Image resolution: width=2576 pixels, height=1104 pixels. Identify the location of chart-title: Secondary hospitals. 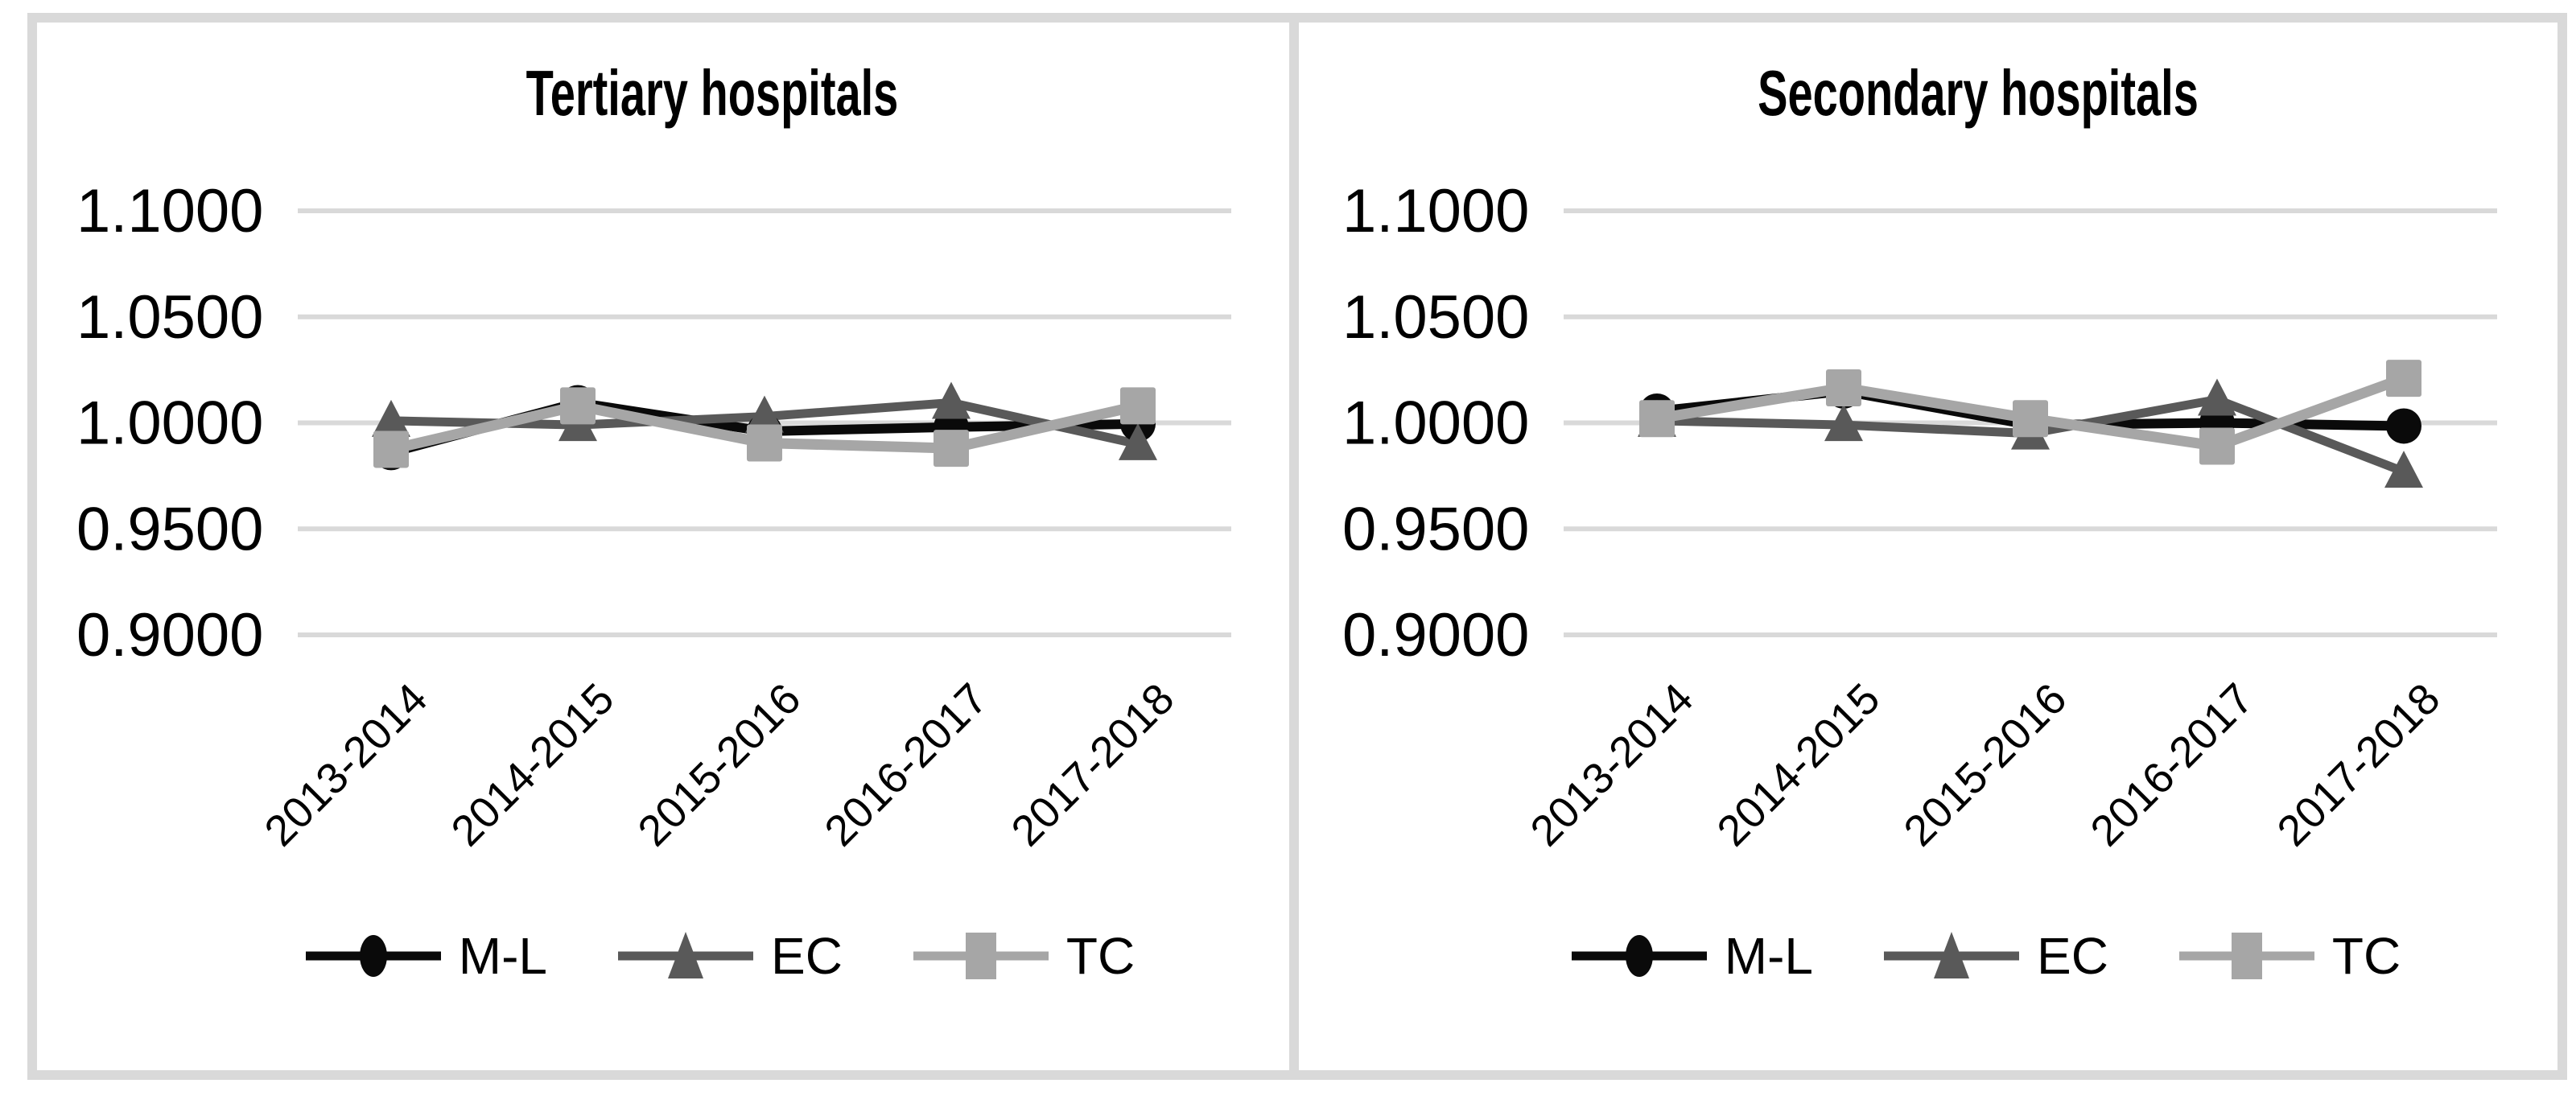
(1978, 93).